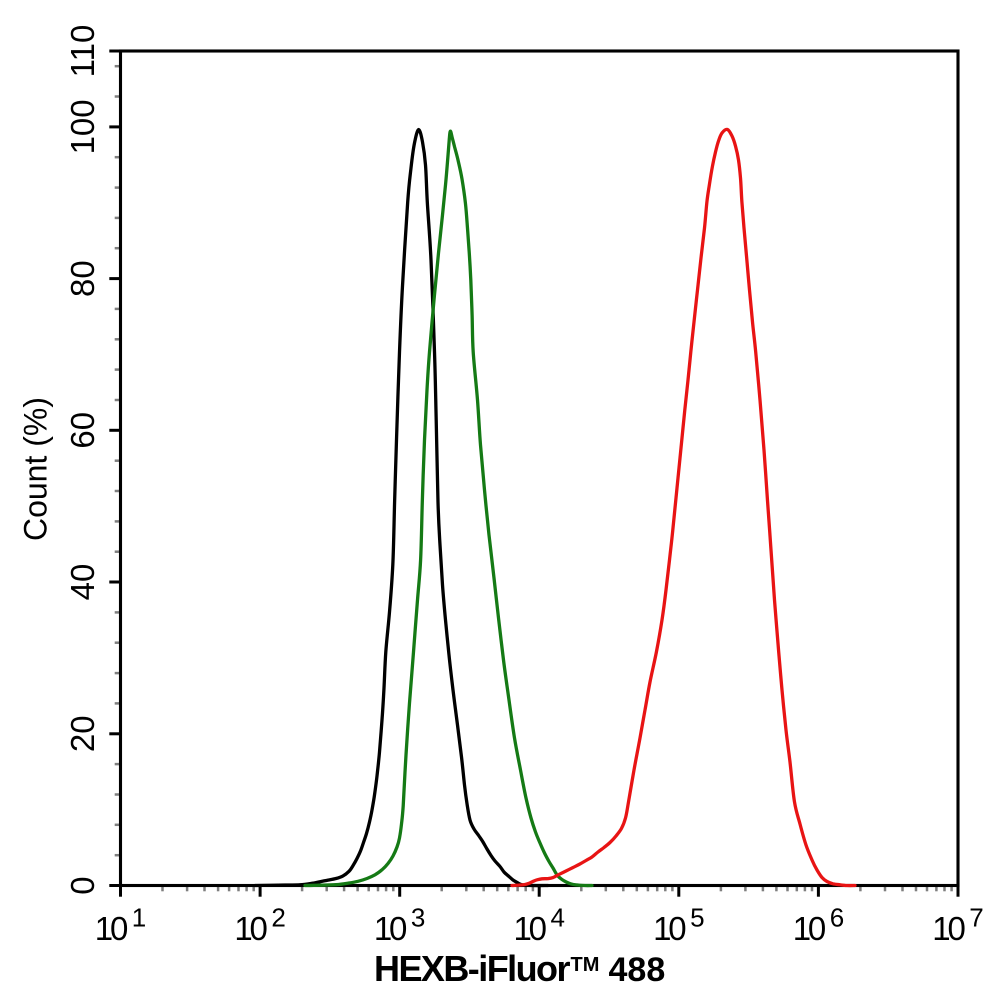 This screenshot has height=1007, width=994. Describe the element at coordinates (82, 885) in the screenshot. I see `svg-text: 0` at that location.